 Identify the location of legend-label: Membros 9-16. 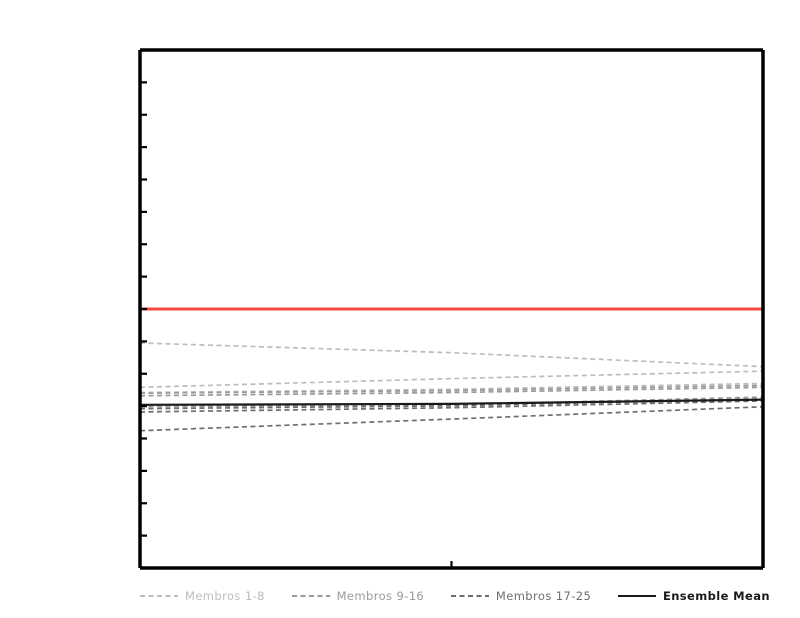
(380, 596).